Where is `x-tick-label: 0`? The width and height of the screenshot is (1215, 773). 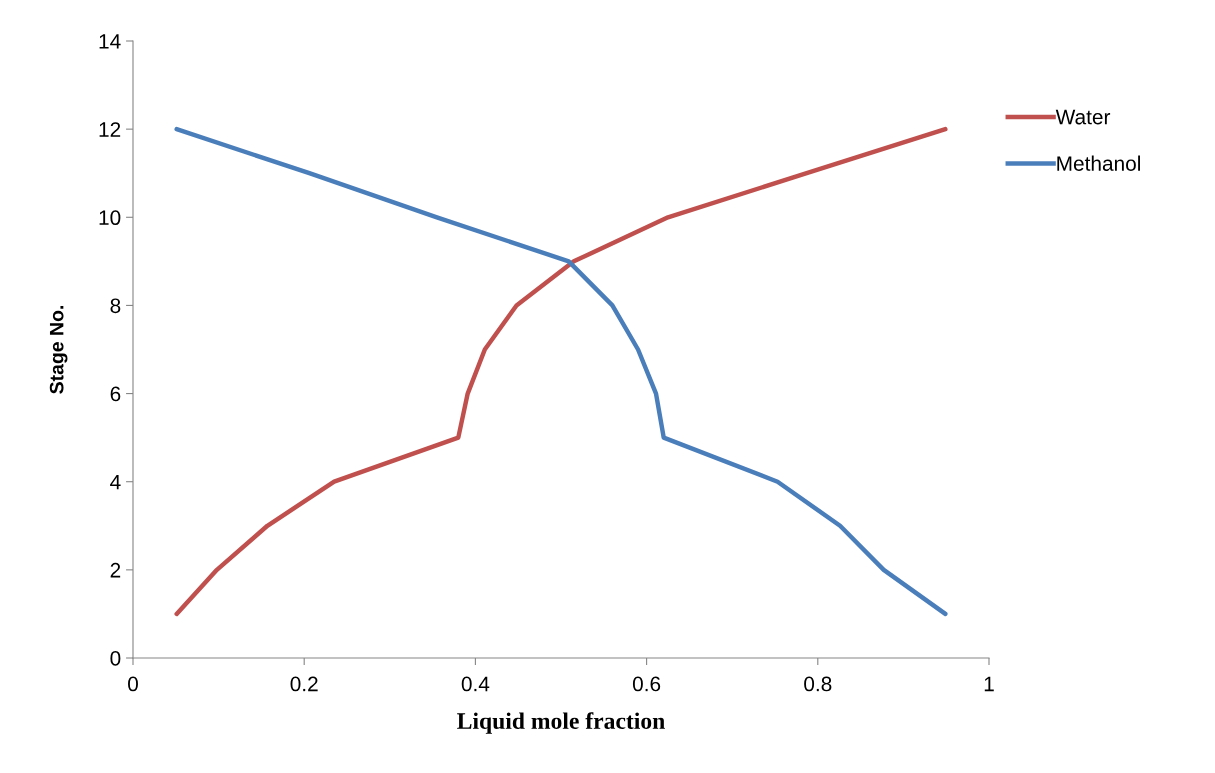
x-tick-label: 0 is located at coordinates (133, 684).